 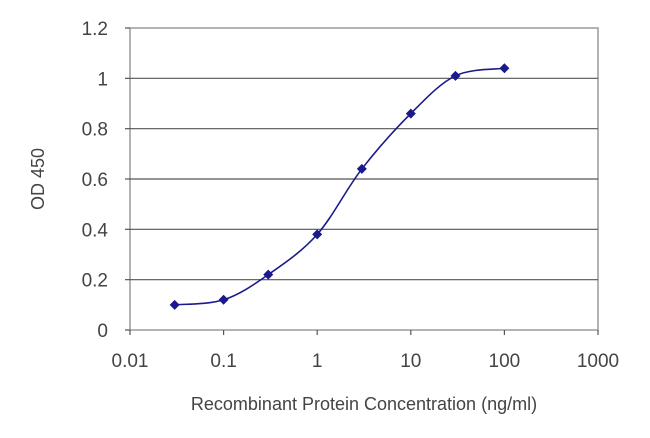 I want to click on y-tick-label: 0.2, so click(x=95, y=281).